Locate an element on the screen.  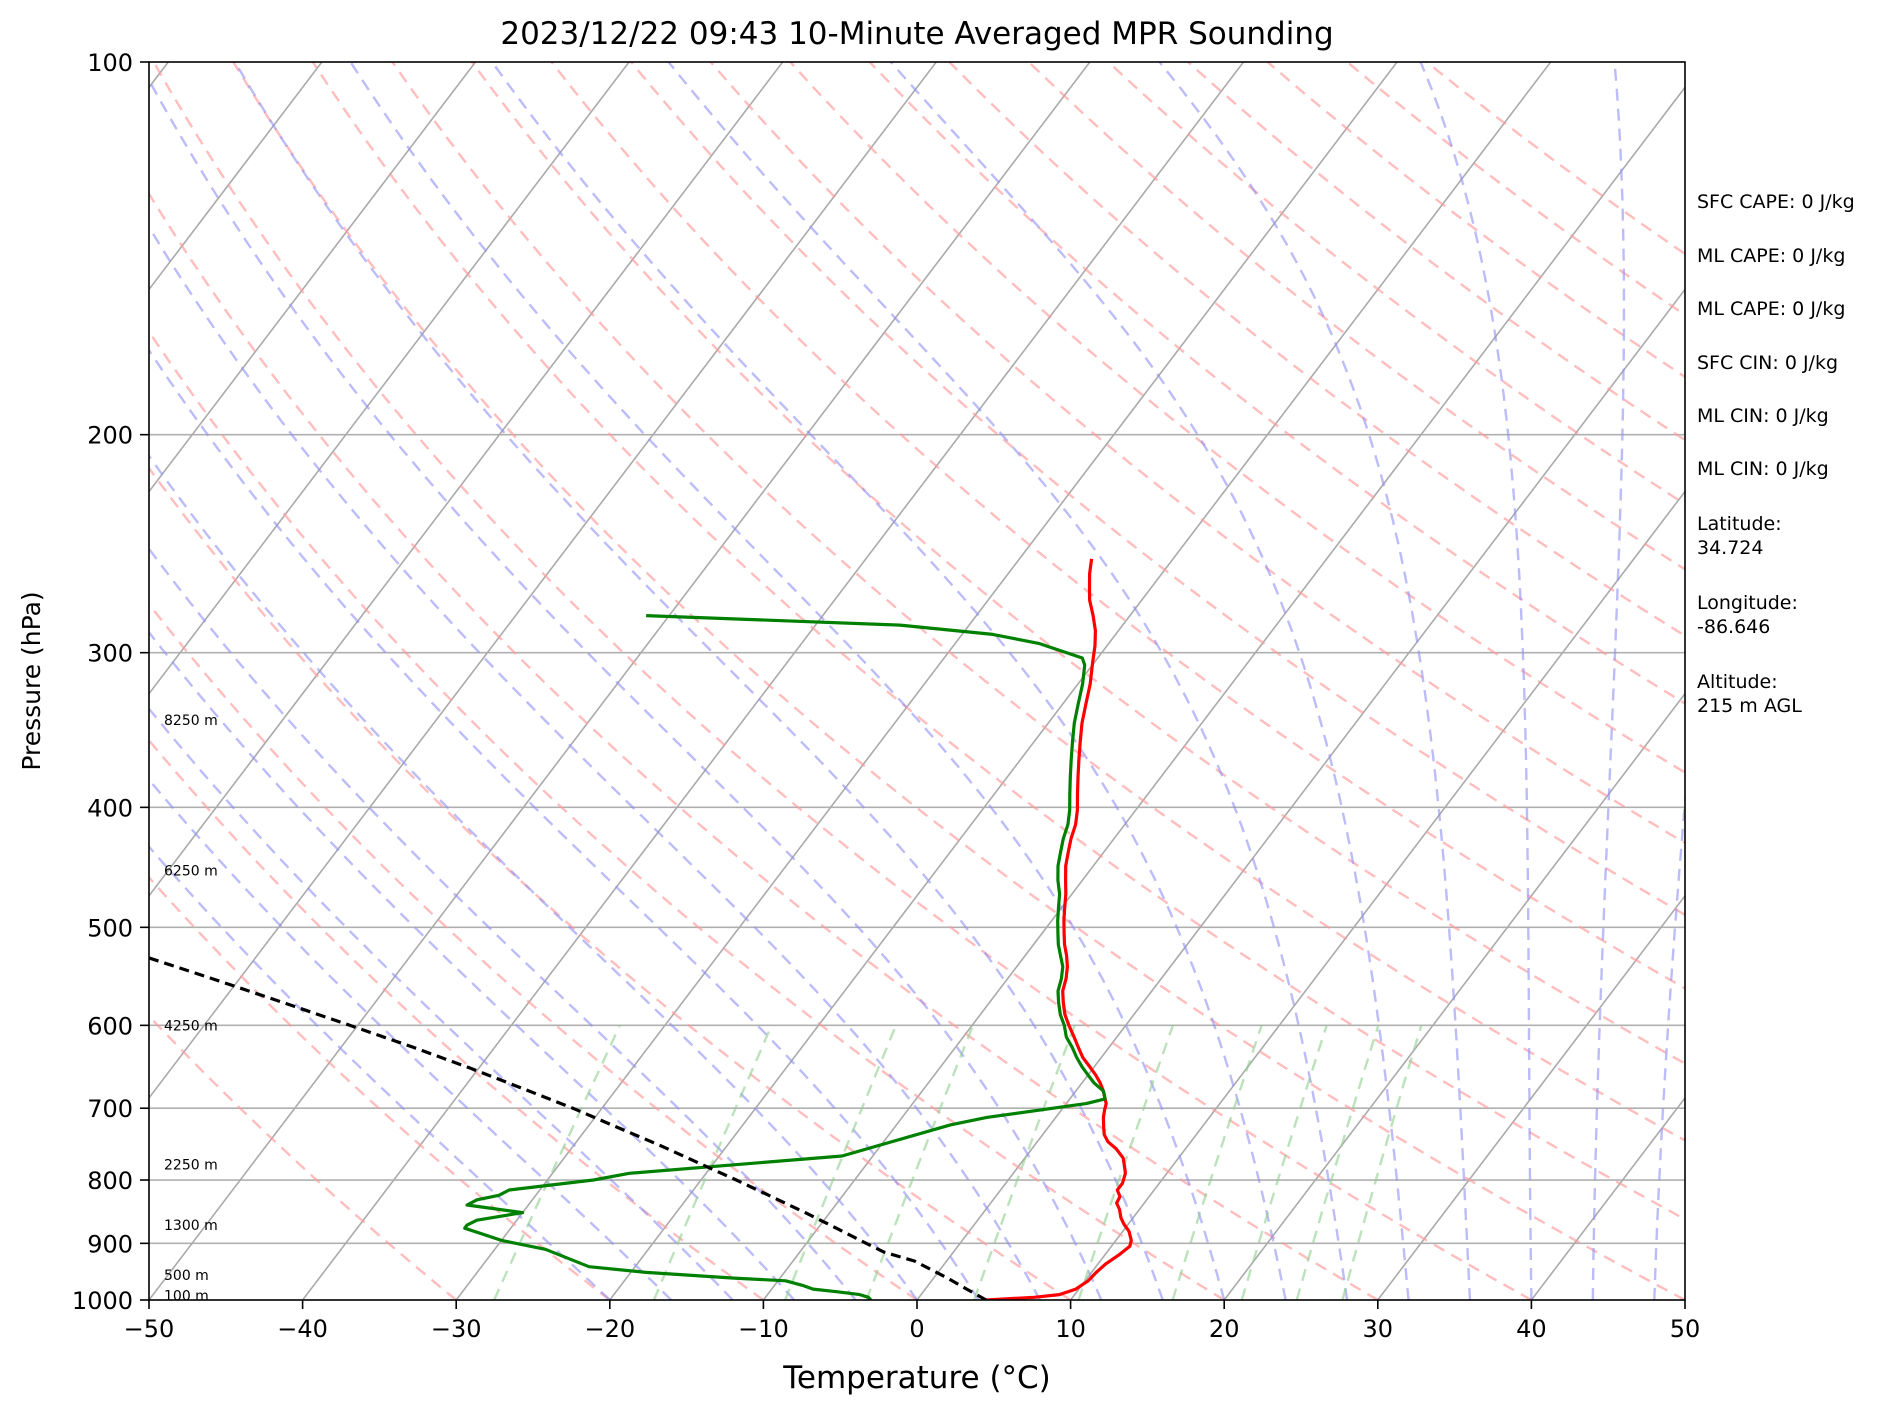
stat-ml-cin-2: ML CIN: 0 J/kg is located at coordinates (1763, 469).